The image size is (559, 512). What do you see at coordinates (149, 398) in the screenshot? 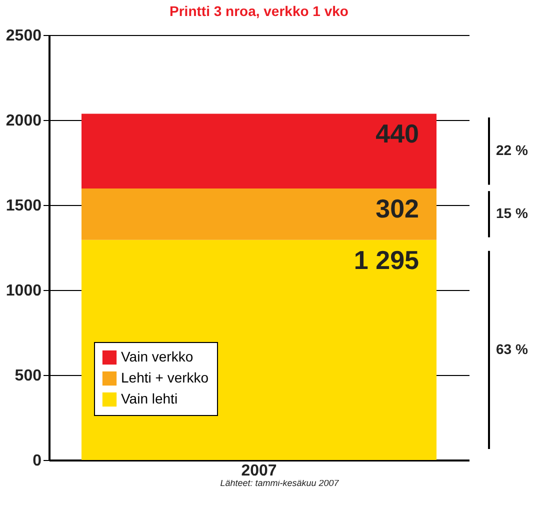
I see `legend-label: Vain lehti` at bounding box center [149, 398].